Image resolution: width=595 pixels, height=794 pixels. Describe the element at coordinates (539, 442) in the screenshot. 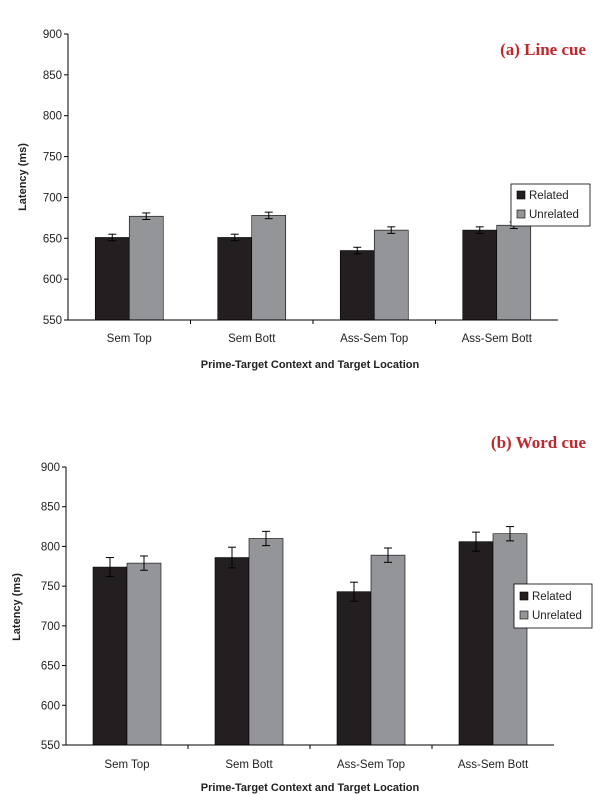

I see `panel-title: (b) Word cue` at that location.